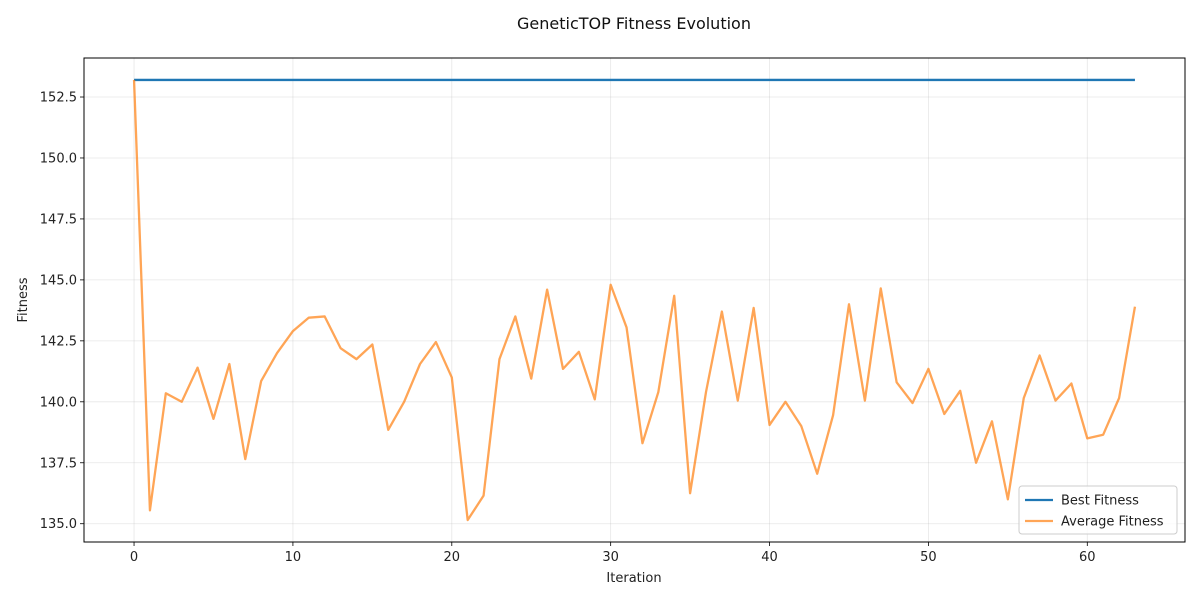 This screenshot has height=600, width=1200. What do you see at coordinates (58, 158) in the screenshot?
I see `y-tick-label: 150.0` at bounding box center [58, 158].